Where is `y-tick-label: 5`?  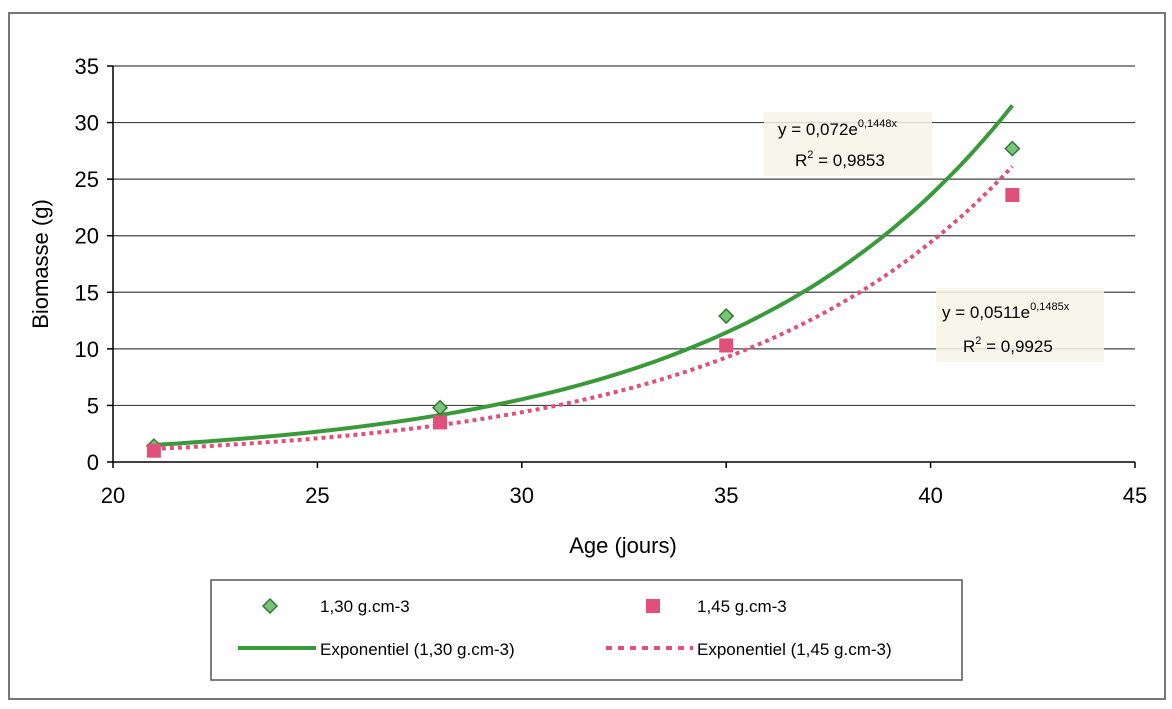
y-tick-label: 5 is located at coordinates (93, 405).